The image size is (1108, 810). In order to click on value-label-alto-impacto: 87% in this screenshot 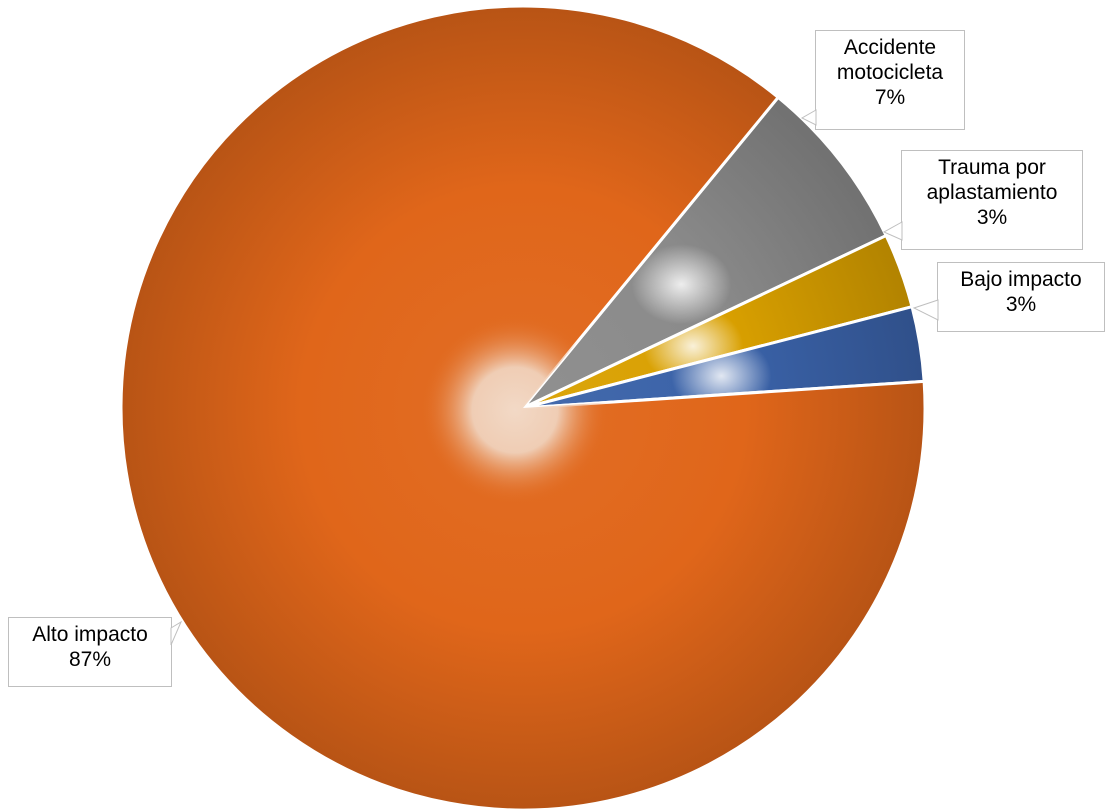, I will do `click(90, 659)`.